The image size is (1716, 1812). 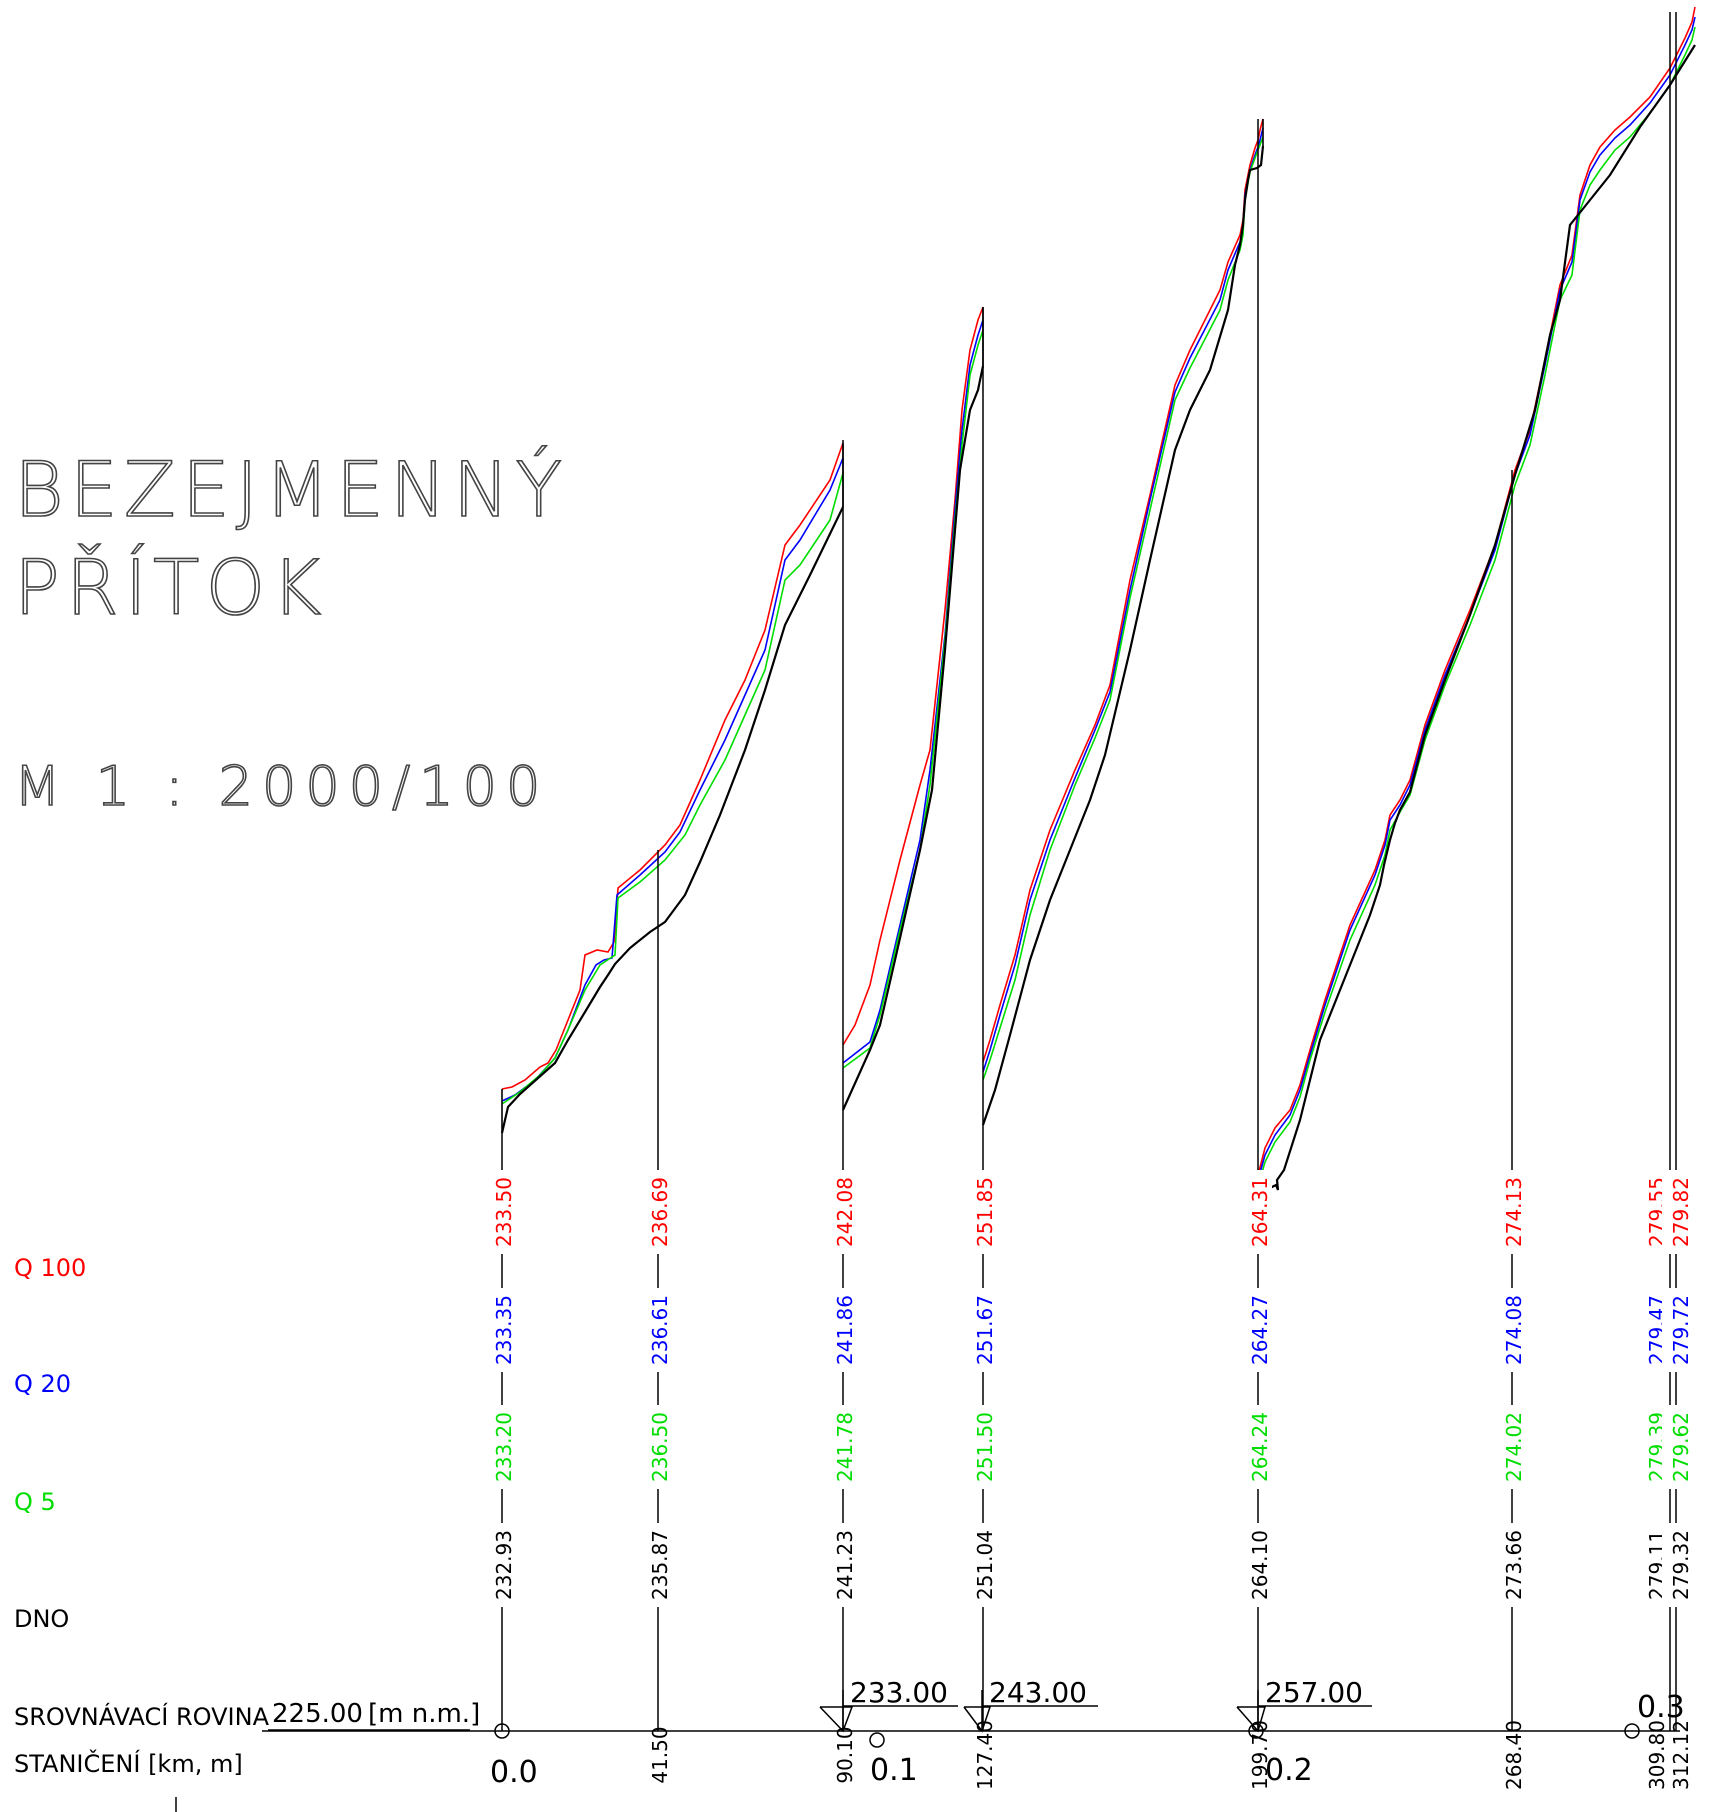 I want to click on datum-change-label: 257.00, so click(x=1314, y=1692).